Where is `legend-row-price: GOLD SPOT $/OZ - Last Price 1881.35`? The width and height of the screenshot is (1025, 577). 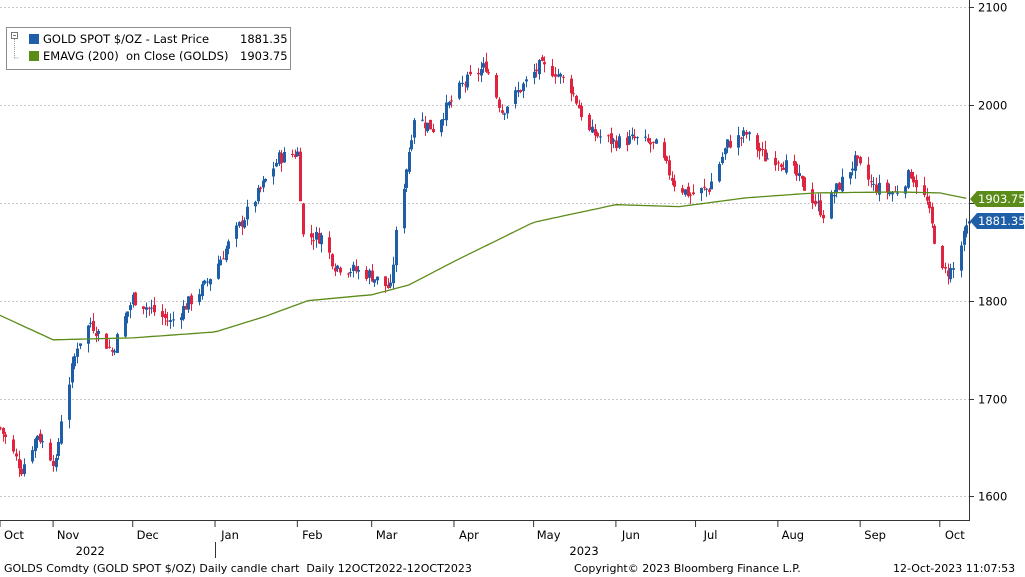 legend-row-price: GOLD SPOT $/OZ - Last Price 1881.35 is located at coordinates (158, 39).